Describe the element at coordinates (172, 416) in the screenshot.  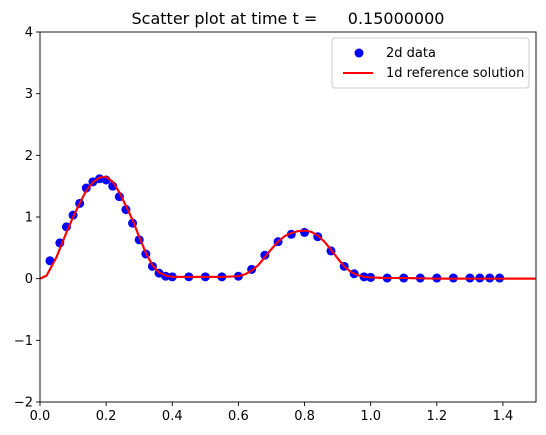
I see `x-tick-label: 0.4` at that location.